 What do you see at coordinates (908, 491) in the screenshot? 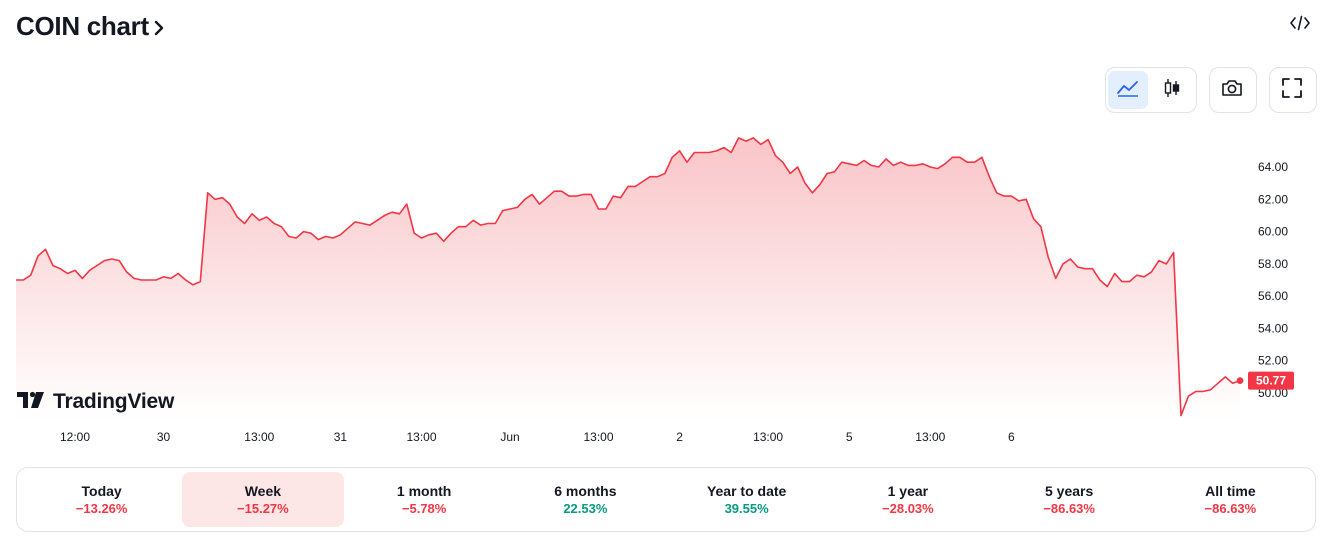
I see `period-label: 1 year` at bounding box center [908, 491].